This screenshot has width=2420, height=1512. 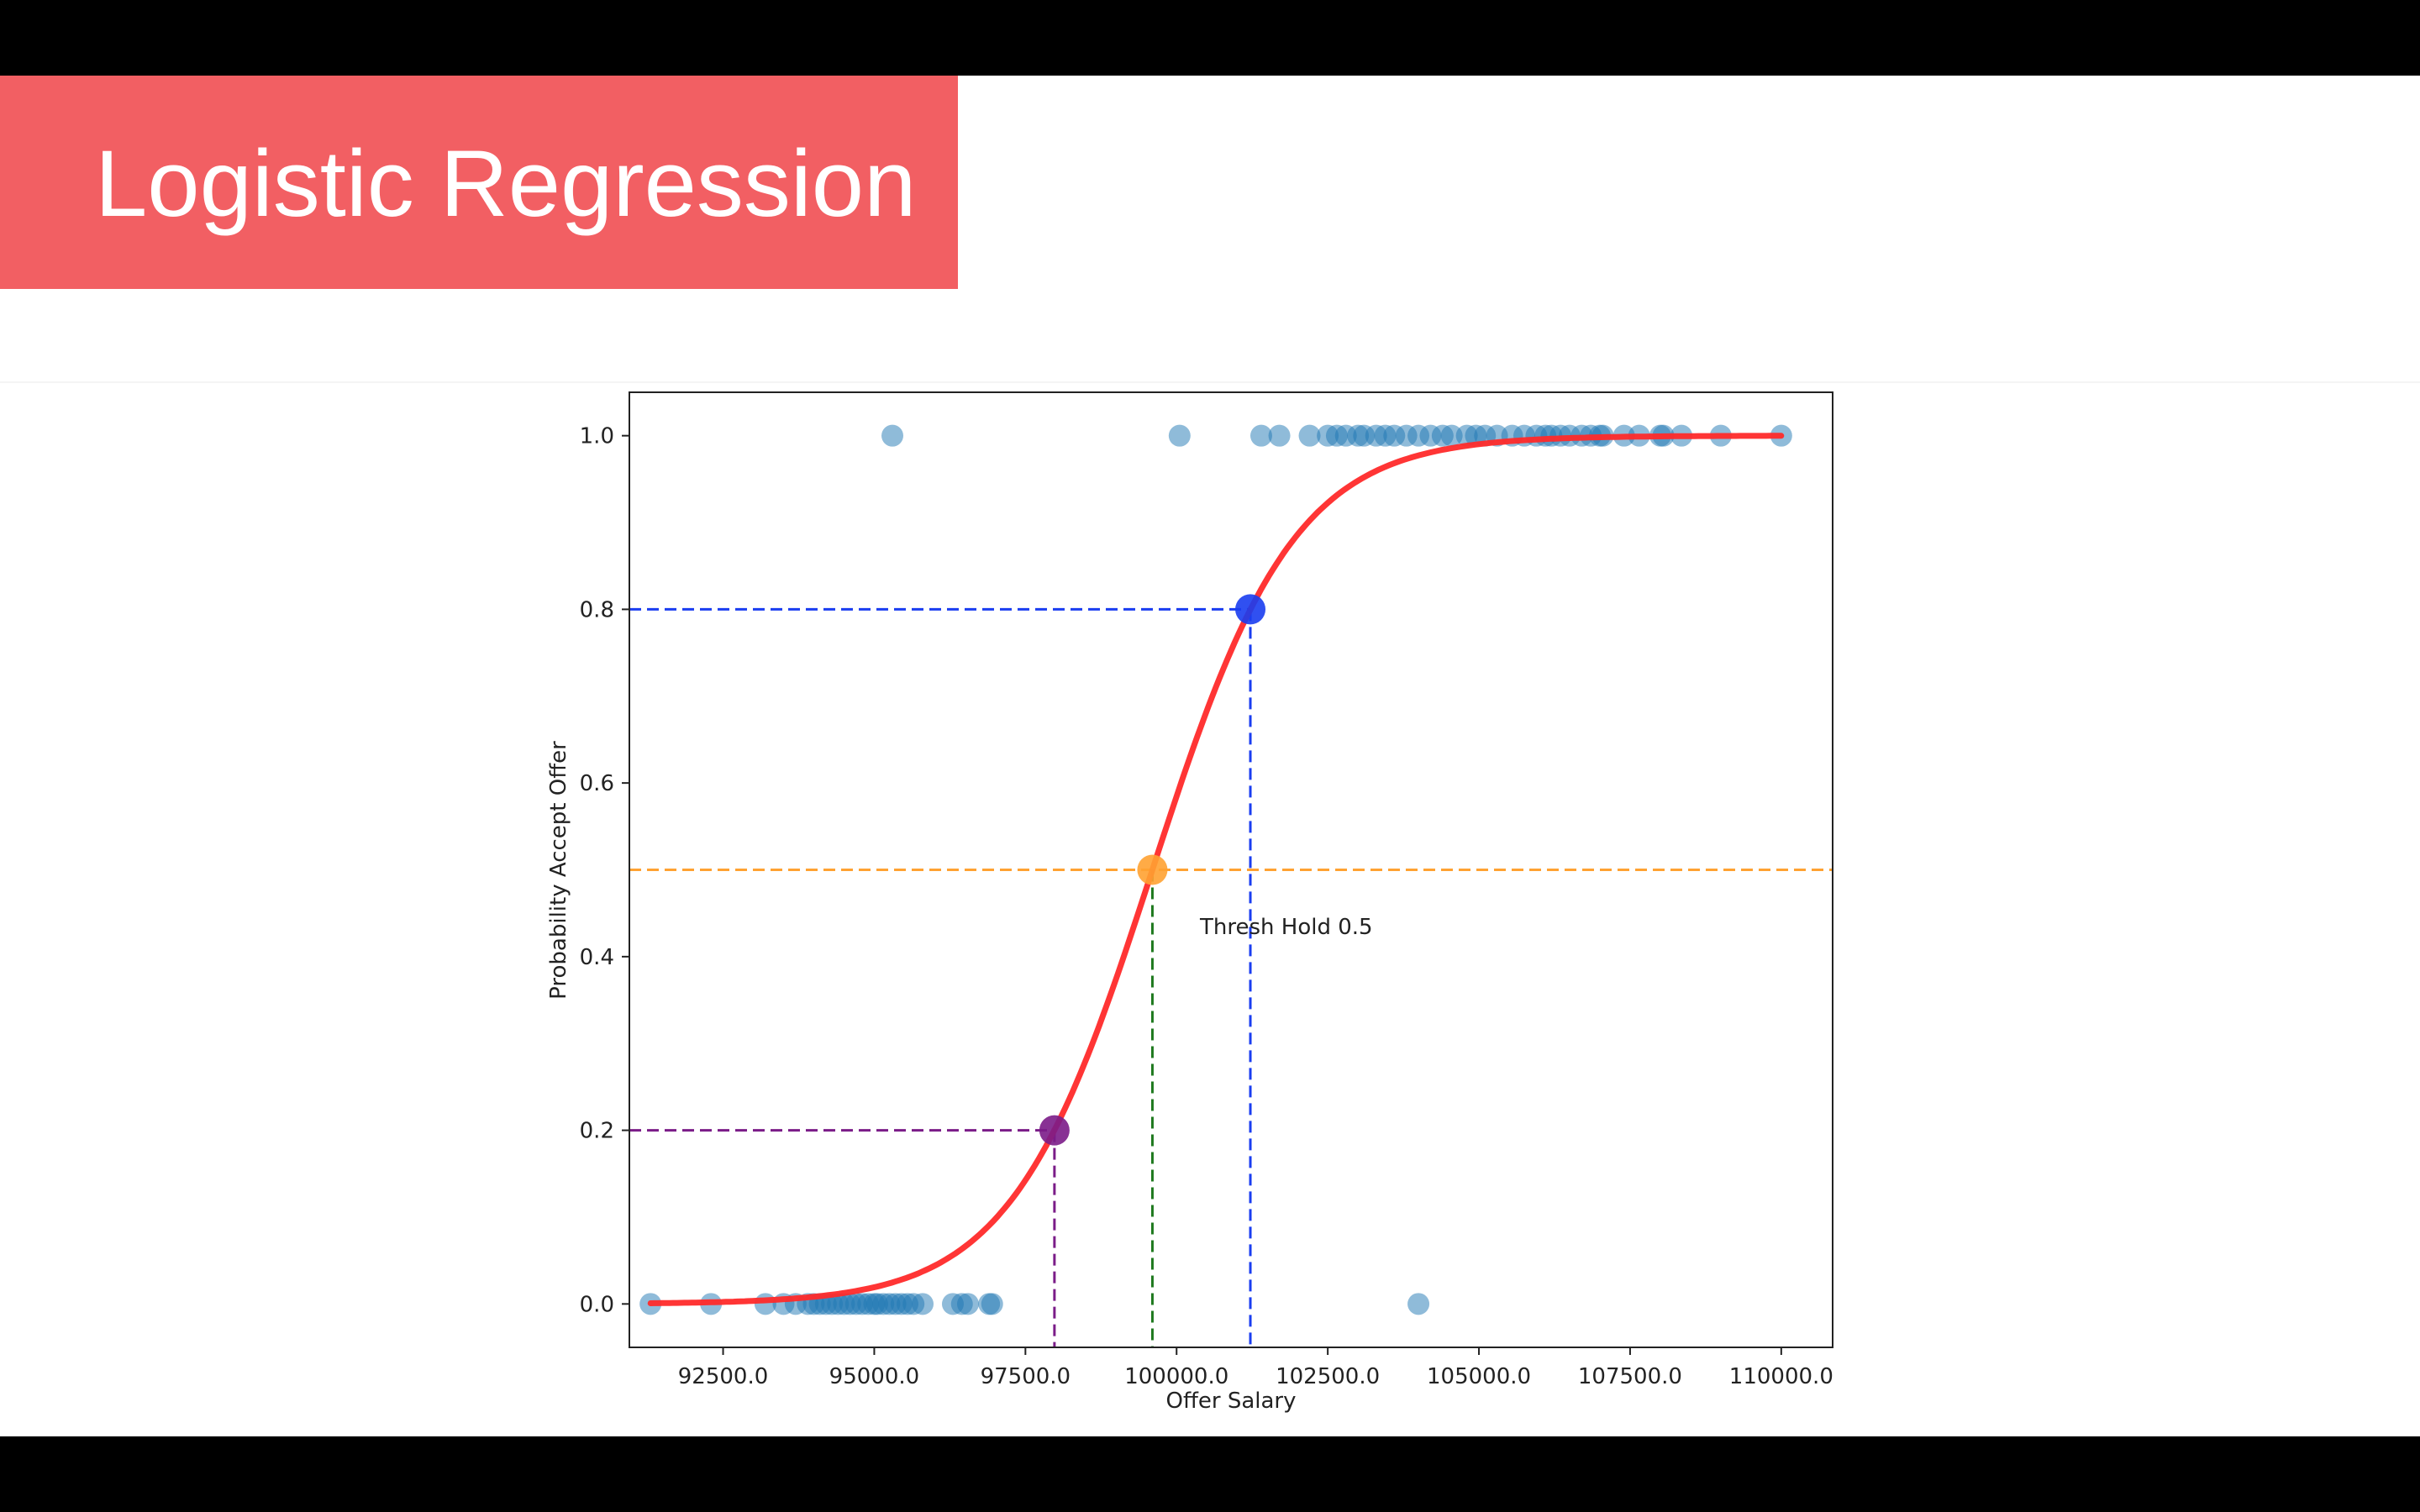 I want to click on high-probability-point, so click(x=1251, y=609).